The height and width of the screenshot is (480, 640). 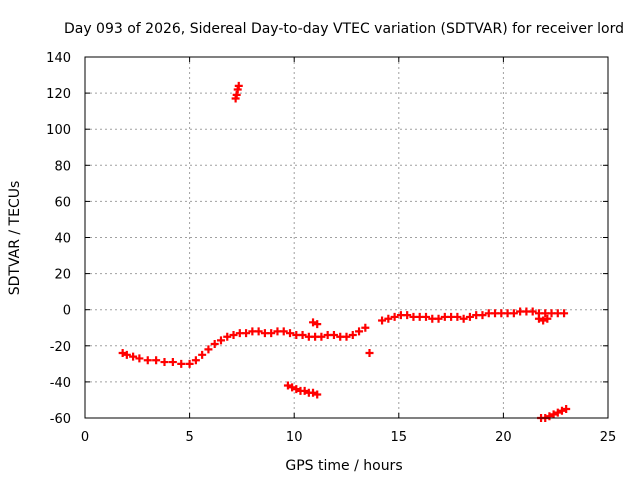 What do you see at coordinates (62, 202) in the screenshot?
I see `y-tick-label: 60` at bounding box center [62, 202].